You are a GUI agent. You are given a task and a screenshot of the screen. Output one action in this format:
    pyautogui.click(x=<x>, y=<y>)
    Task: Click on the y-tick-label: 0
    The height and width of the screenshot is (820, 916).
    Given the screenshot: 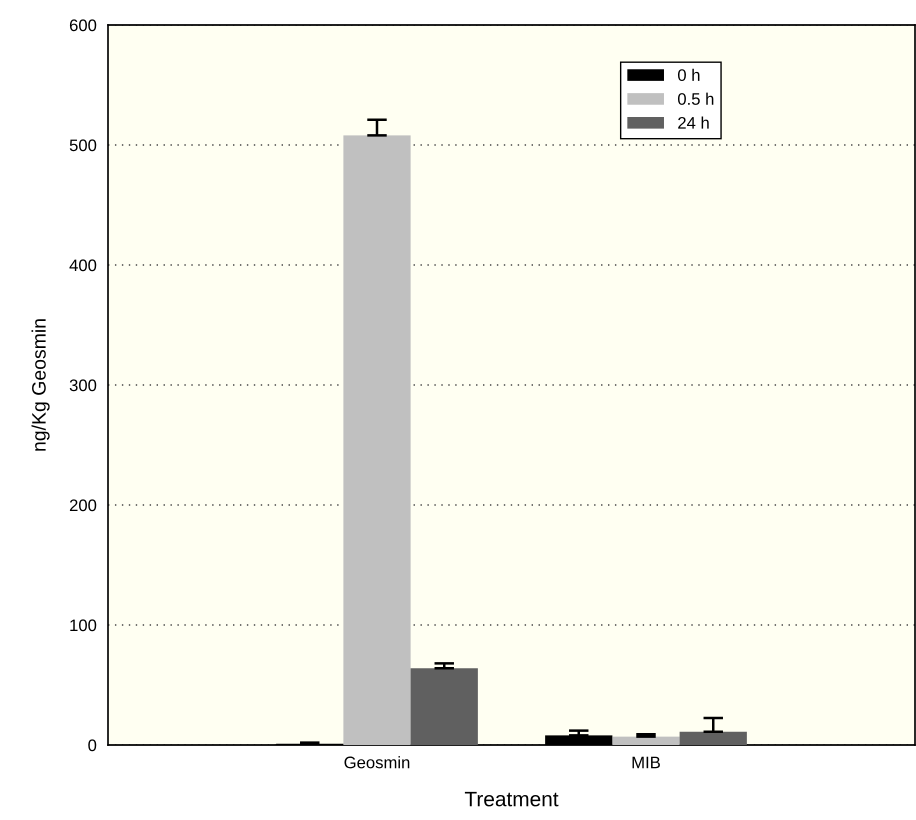 What is the action you would take?
    pyautogui.click(x=92, y=745)
    